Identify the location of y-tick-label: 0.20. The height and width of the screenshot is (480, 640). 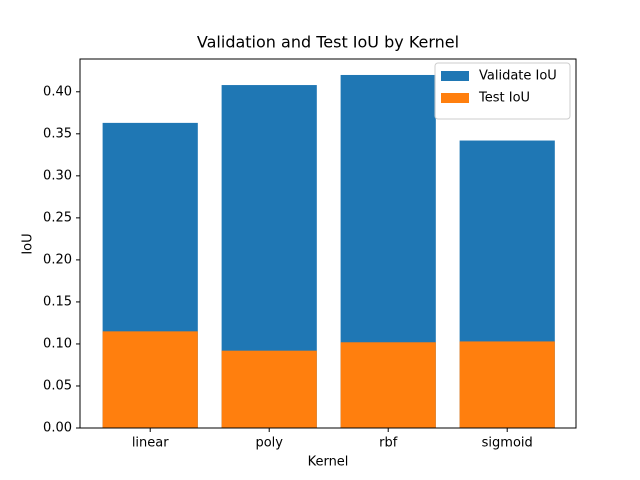
(57, 259).